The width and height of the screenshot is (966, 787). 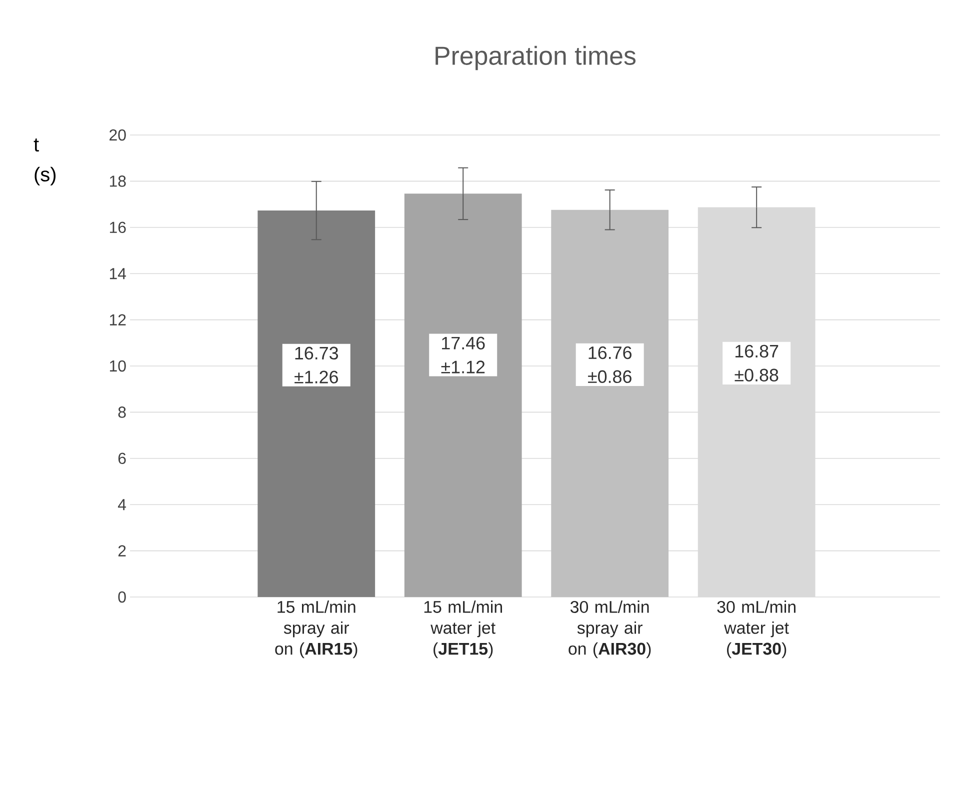 I want to click on y-tick-label: 4, so click(x=122, y=504).